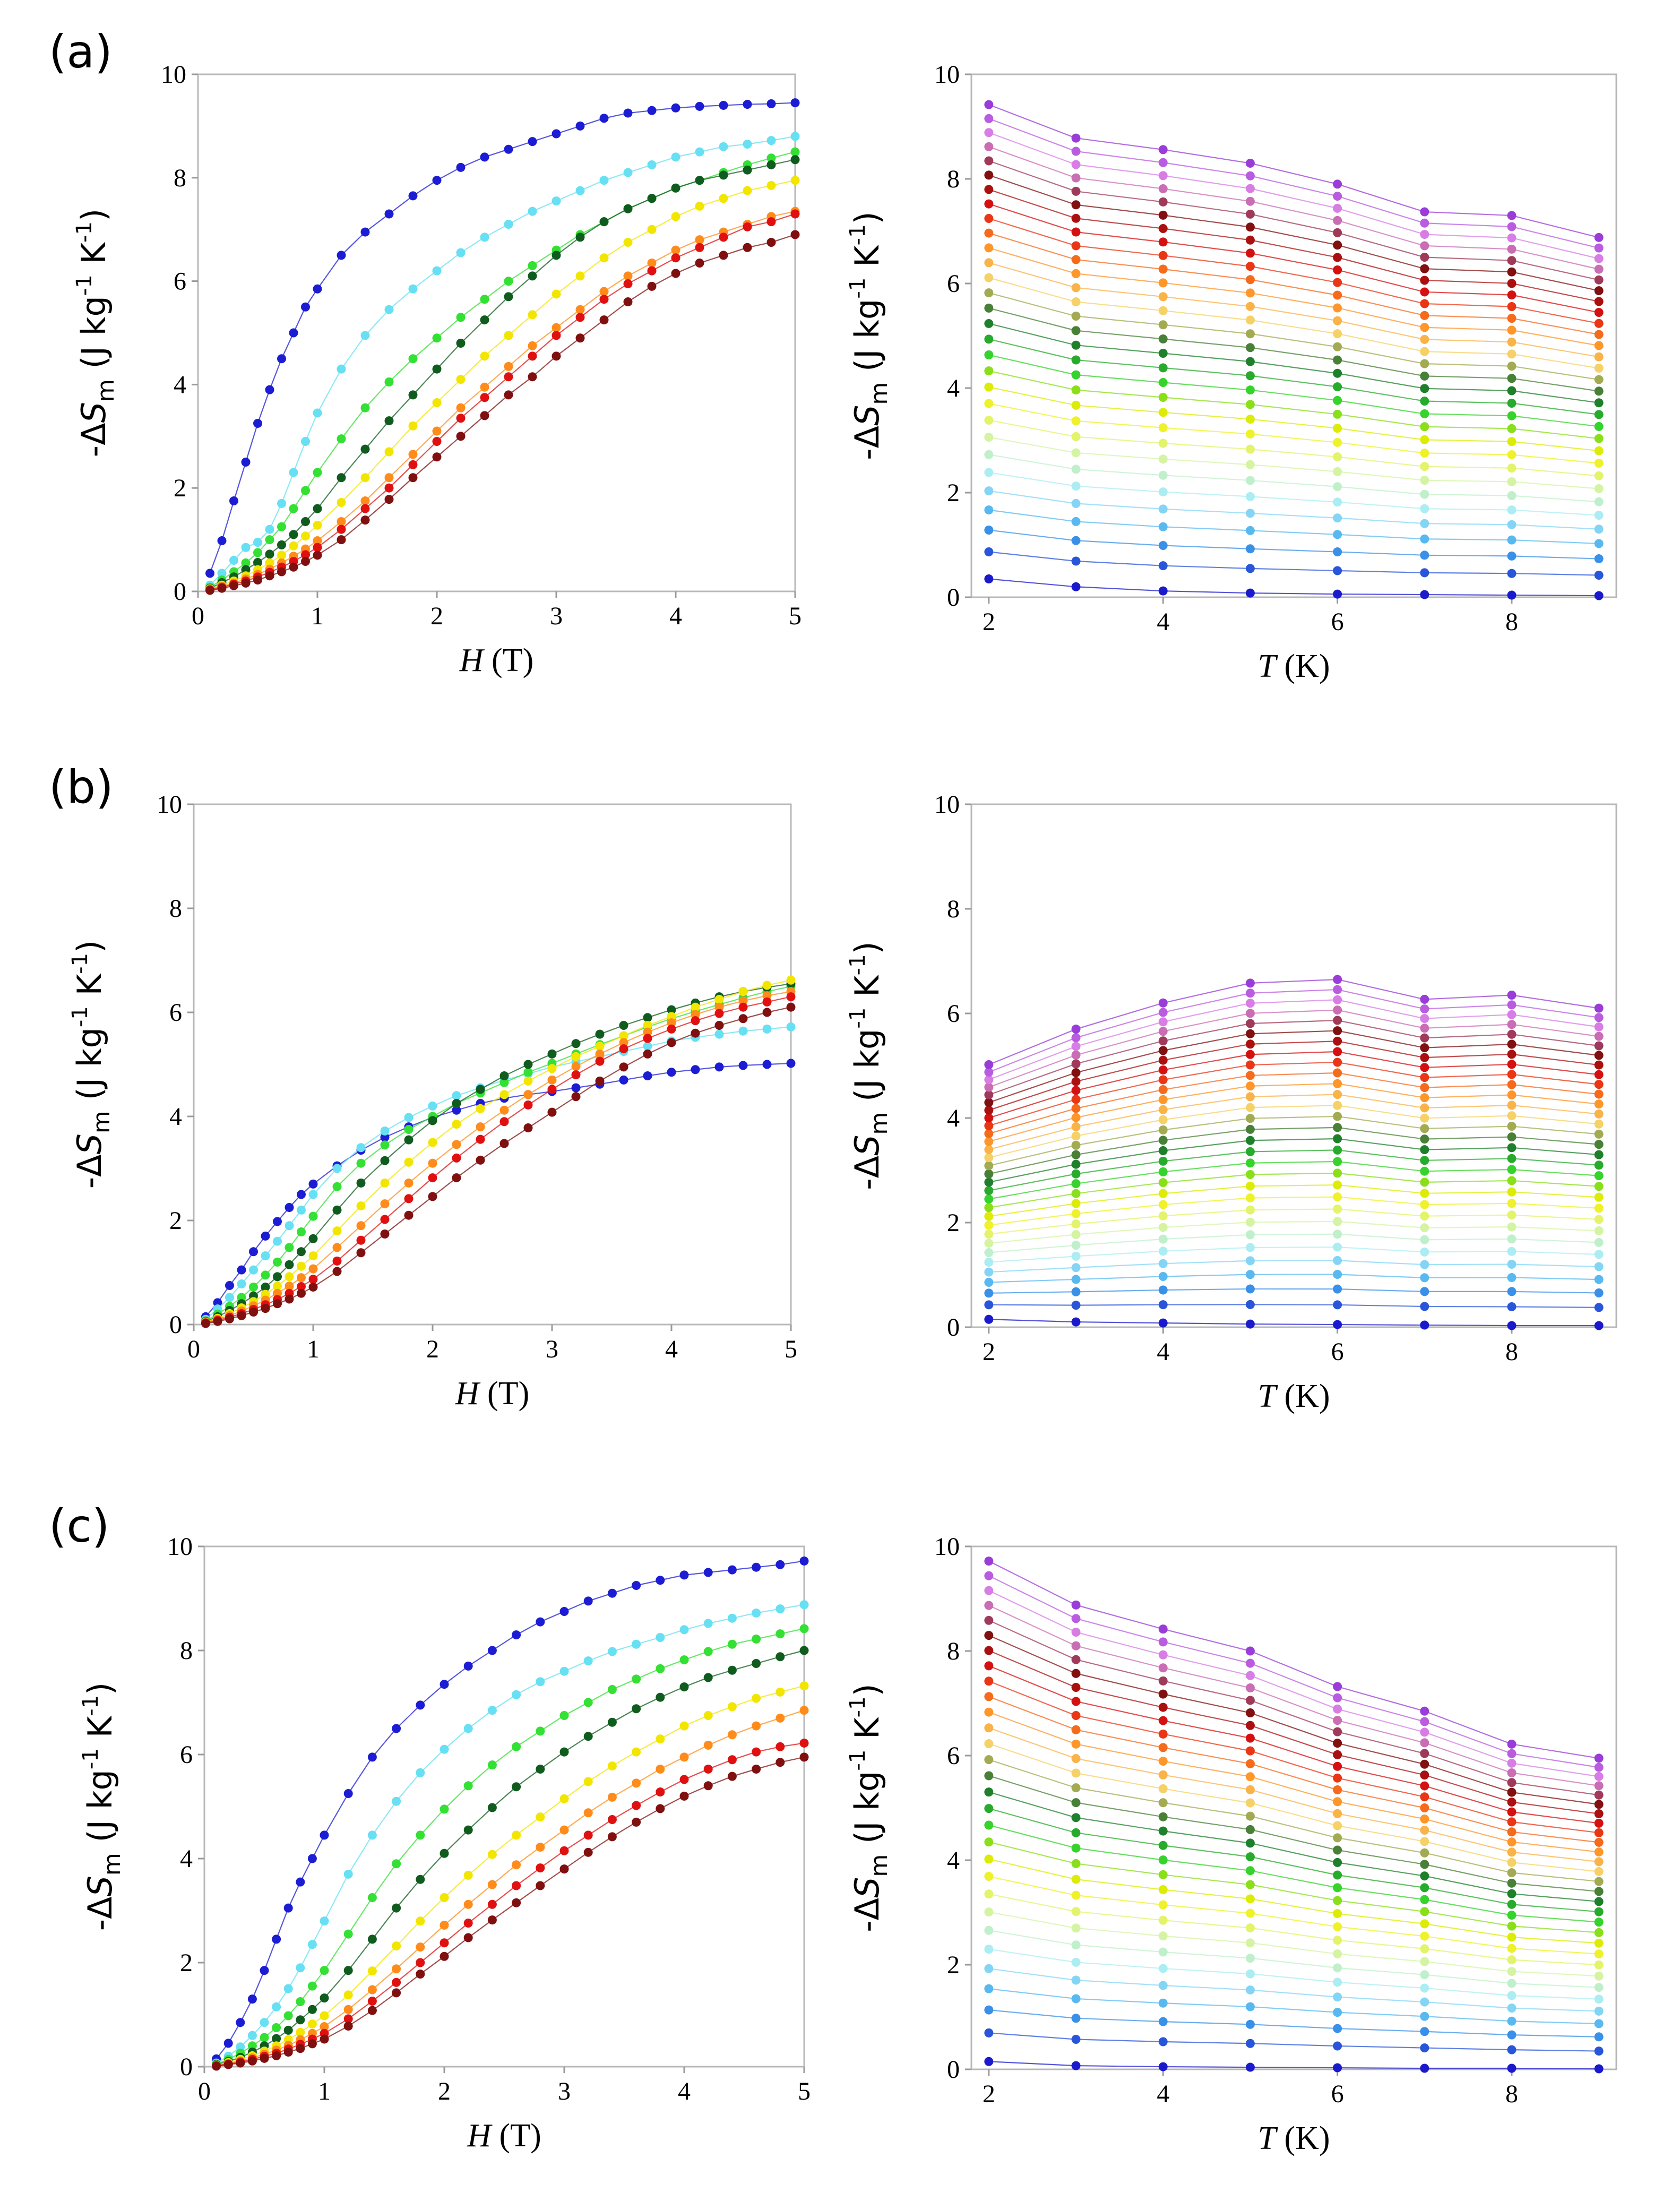 This screenshot has height=2201, width=1680. Describe the element at coordinates (672, 1349) in the screenshot. I see `x-tick-label: 4` at that location.